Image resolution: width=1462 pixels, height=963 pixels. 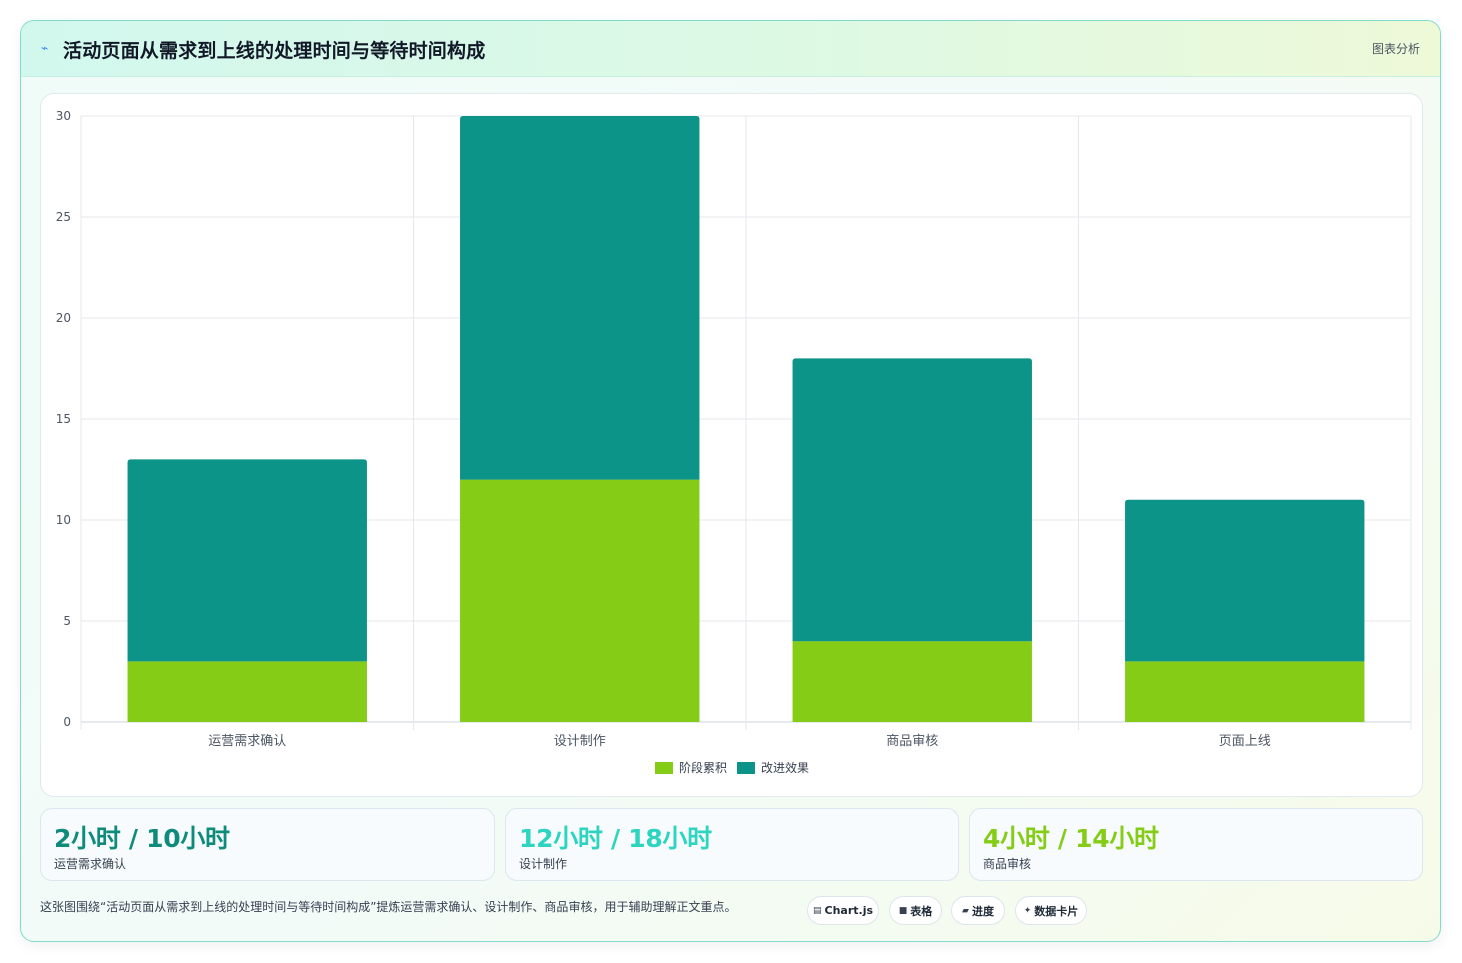 I want to click on kpi-value: 12小时 / 18小时, so click(x=615, y=838).